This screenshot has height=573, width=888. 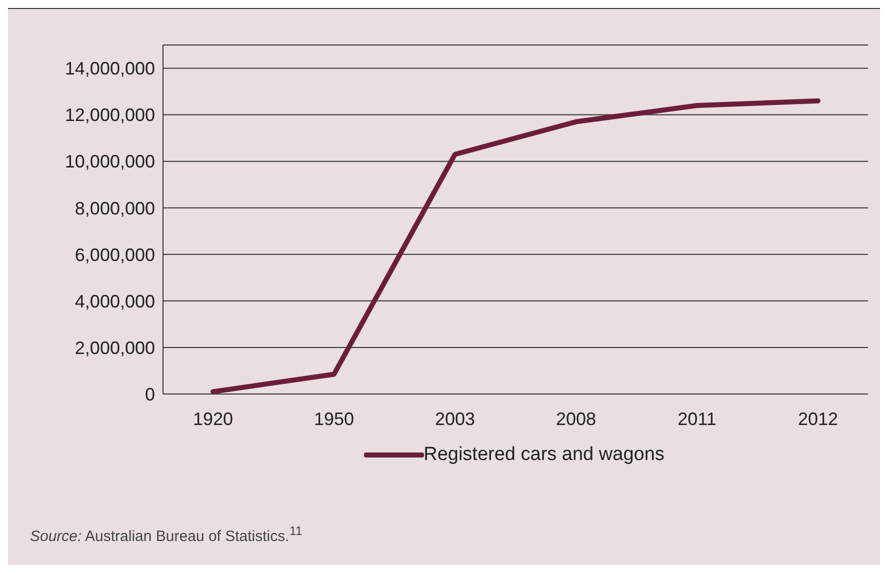 What do you see at coordinates (818, 418) in the screenshot?
I see `x-tick-label: 2012` at bounding box center [818, 418].